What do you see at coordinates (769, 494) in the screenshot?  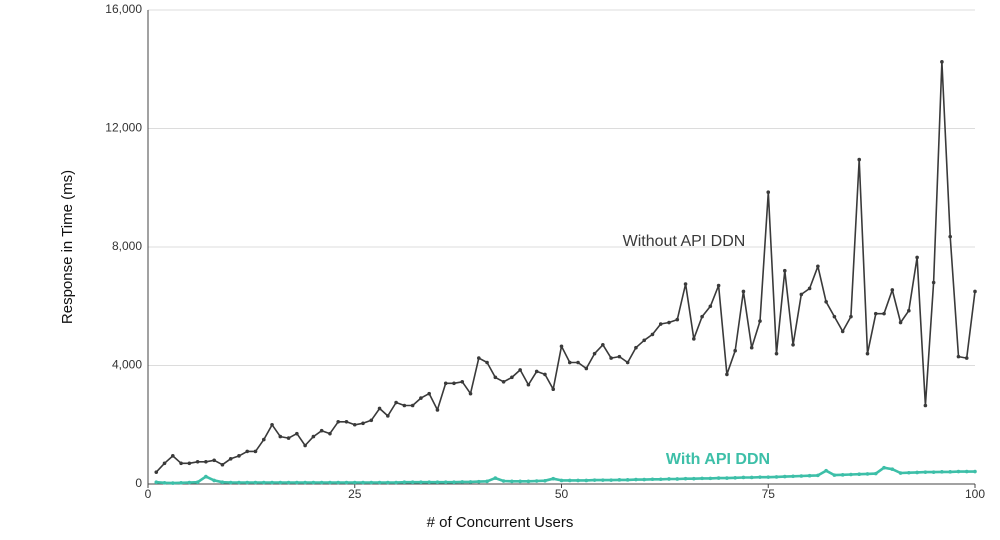 I see `x-tick-label: 75` at bounding box center [769, 494].